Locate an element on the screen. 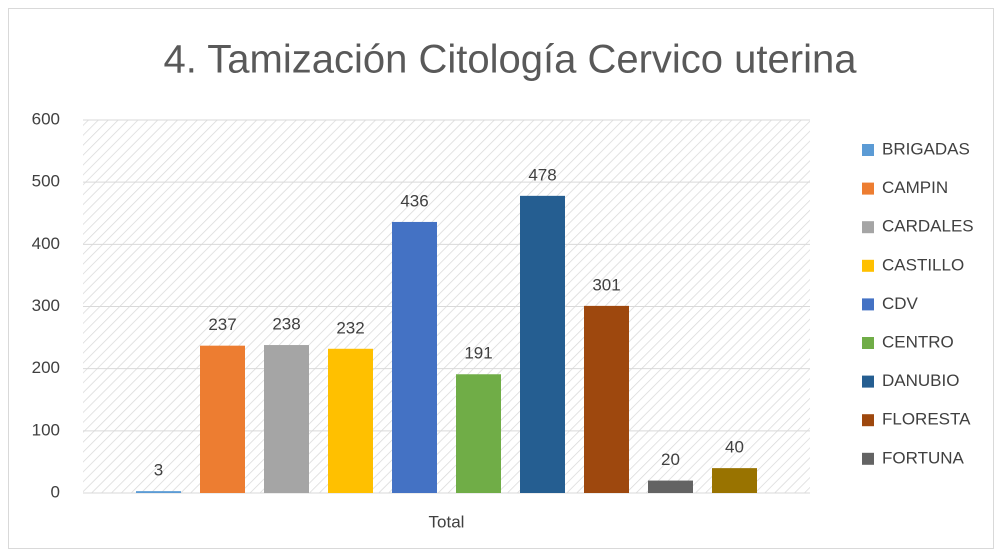 This screenshot has width=995, height=550. chart-title: 4. Tamización Citología Cervico uterina is located at coordinates (511, 60).